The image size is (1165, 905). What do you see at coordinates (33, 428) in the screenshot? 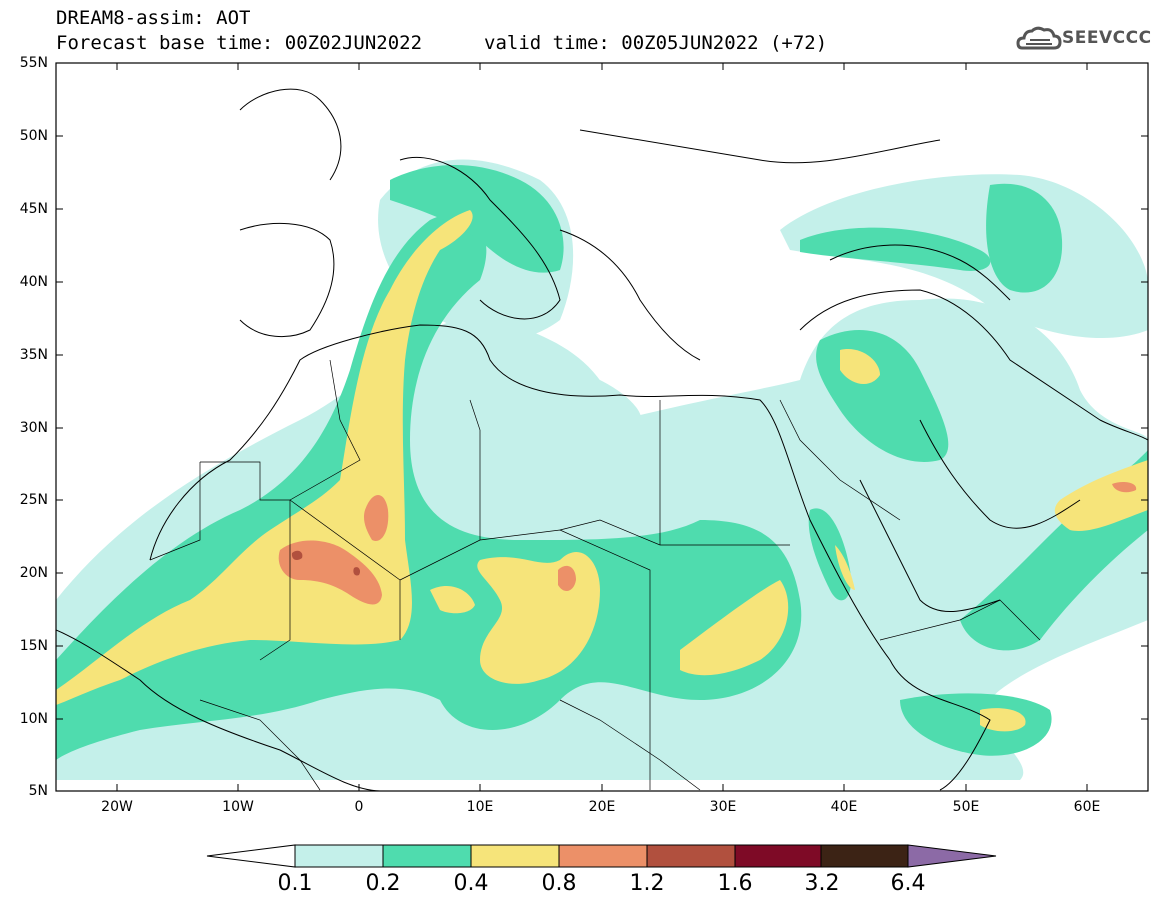
I see `lat-label: 30N` at bounding box center [33, 428].